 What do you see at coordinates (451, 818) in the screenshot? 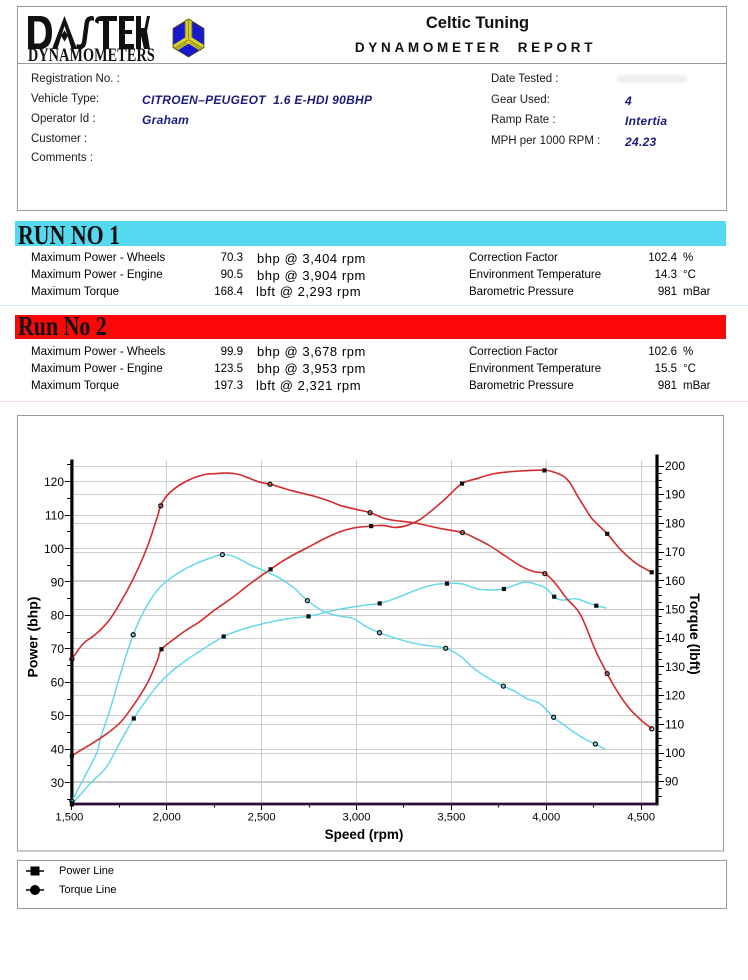
I see `svg-text: 3,500` at bounding box center [451, 818].